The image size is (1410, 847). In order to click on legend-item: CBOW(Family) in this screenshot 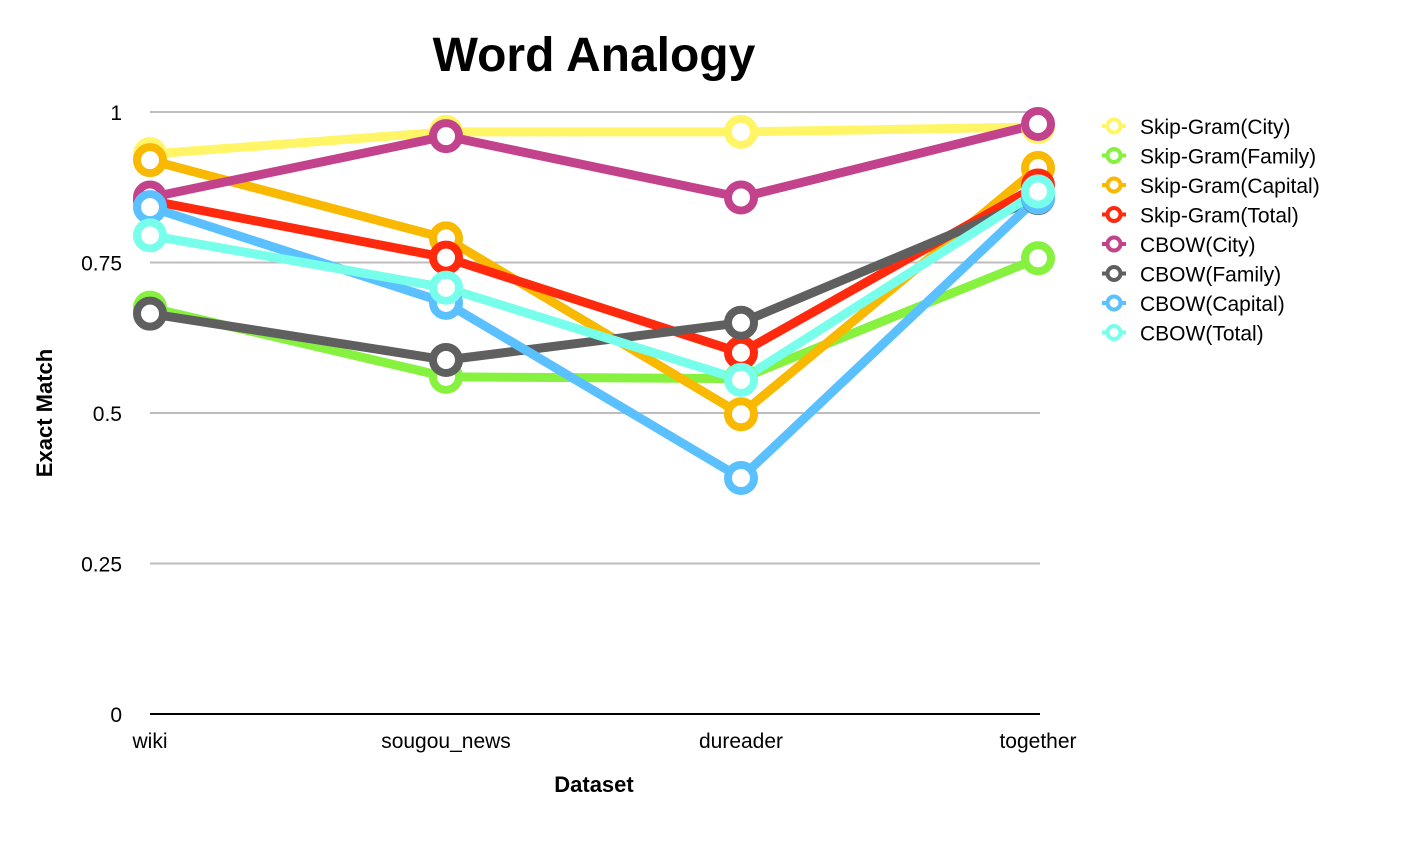, I will do `click(1191, 275)`.